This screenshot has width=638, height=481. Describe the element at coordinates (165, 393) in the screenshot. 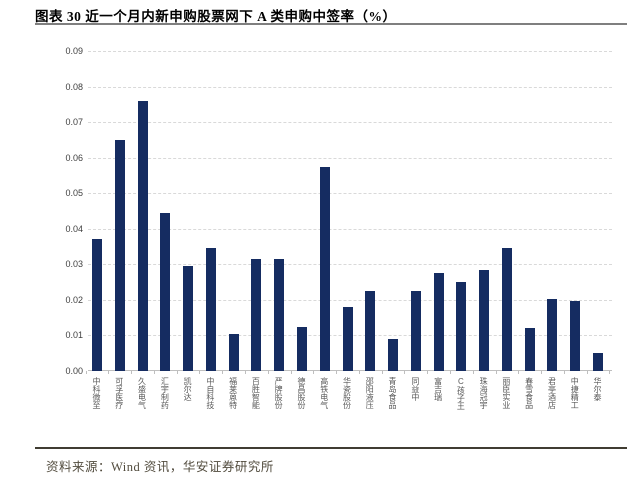

I see `x-axis-label-汇宇制药: 汇宇制药` at that location.